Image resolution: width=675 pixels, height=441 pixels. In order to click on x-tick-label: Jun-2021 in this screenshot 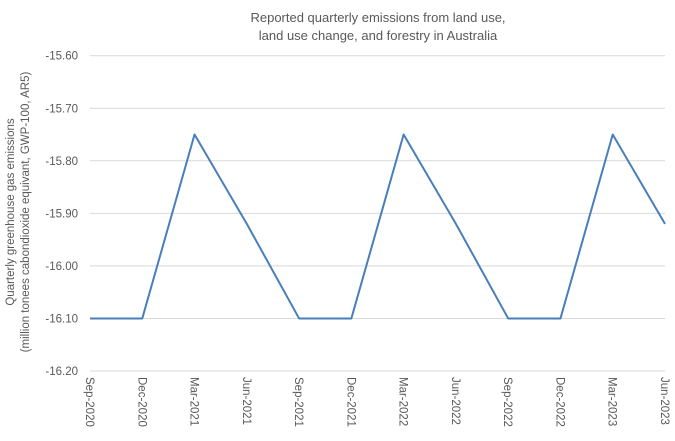, I will do `click(246, 401)`.